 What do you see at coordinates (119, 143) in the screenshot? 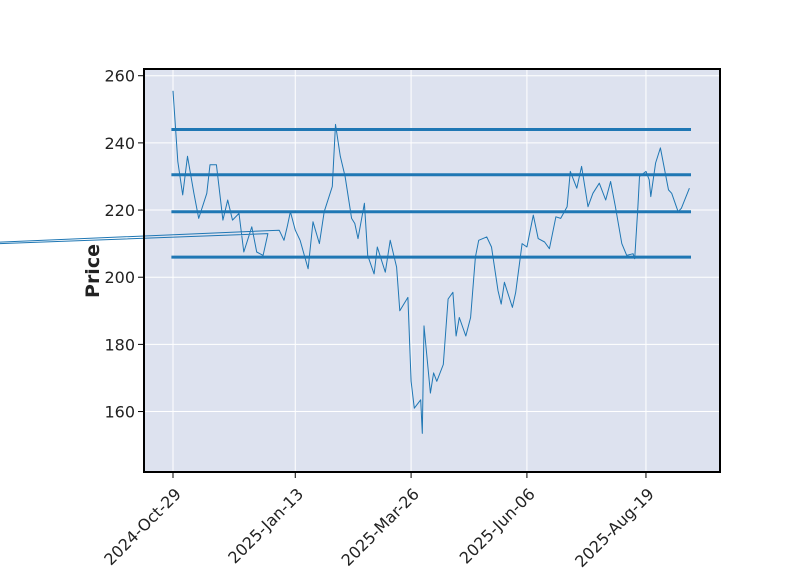
I see `y-tick-label: 240` at bounding box center [119, 143].